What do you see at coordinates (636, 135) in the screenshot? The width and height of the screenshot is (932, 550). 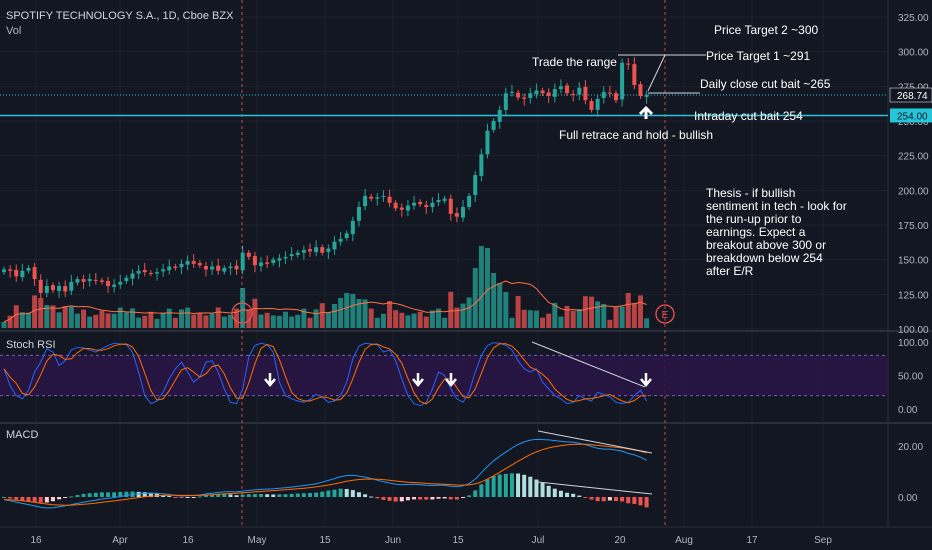 I see `annotation-retrace: Full retrace and hold - bullish` at bounding box center [636, 135].